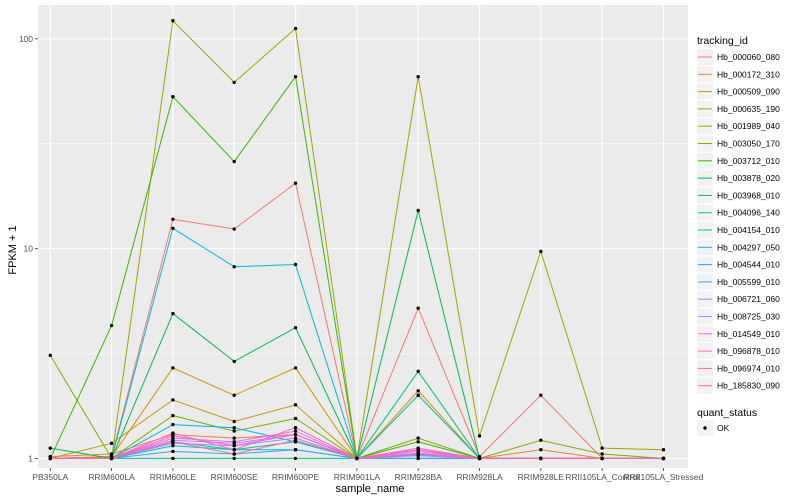  I want to click on legend-label: Hb_003878_020, so click(748, 178).